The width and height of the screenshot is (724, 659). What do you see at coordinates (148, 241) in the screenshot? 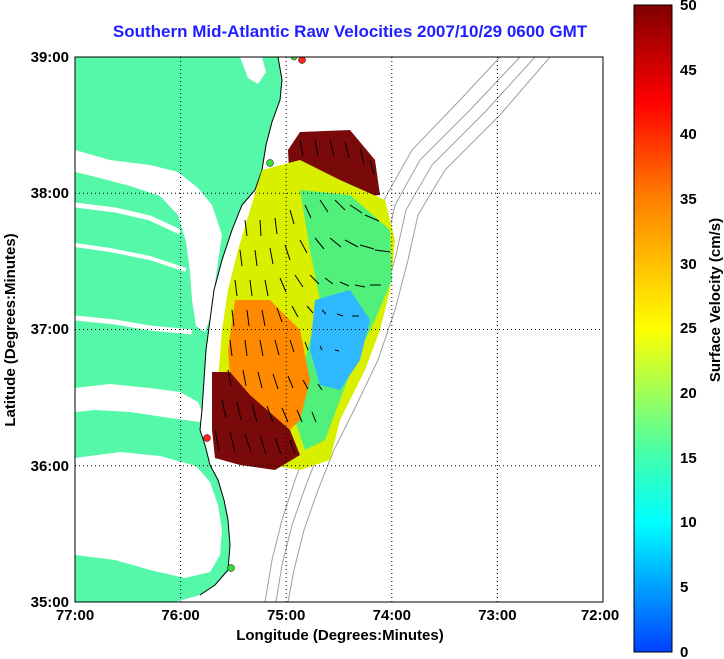
I see `chesapeake-bay` at bounding box center [148, 241].